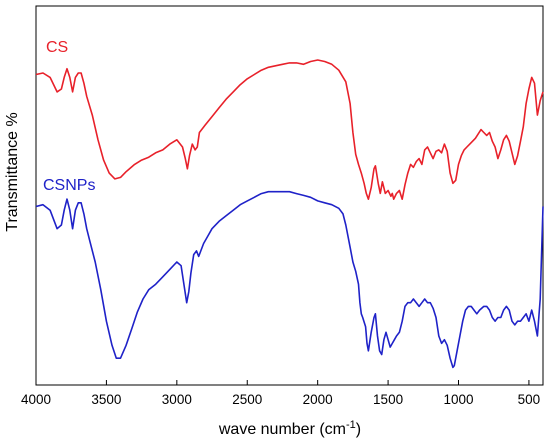 Image resolution: width=550 pixels, height=445 pixels. Describe the element at coordinates (529, 399) in the screenshot. I see `x-tick-label: 500` at that location.